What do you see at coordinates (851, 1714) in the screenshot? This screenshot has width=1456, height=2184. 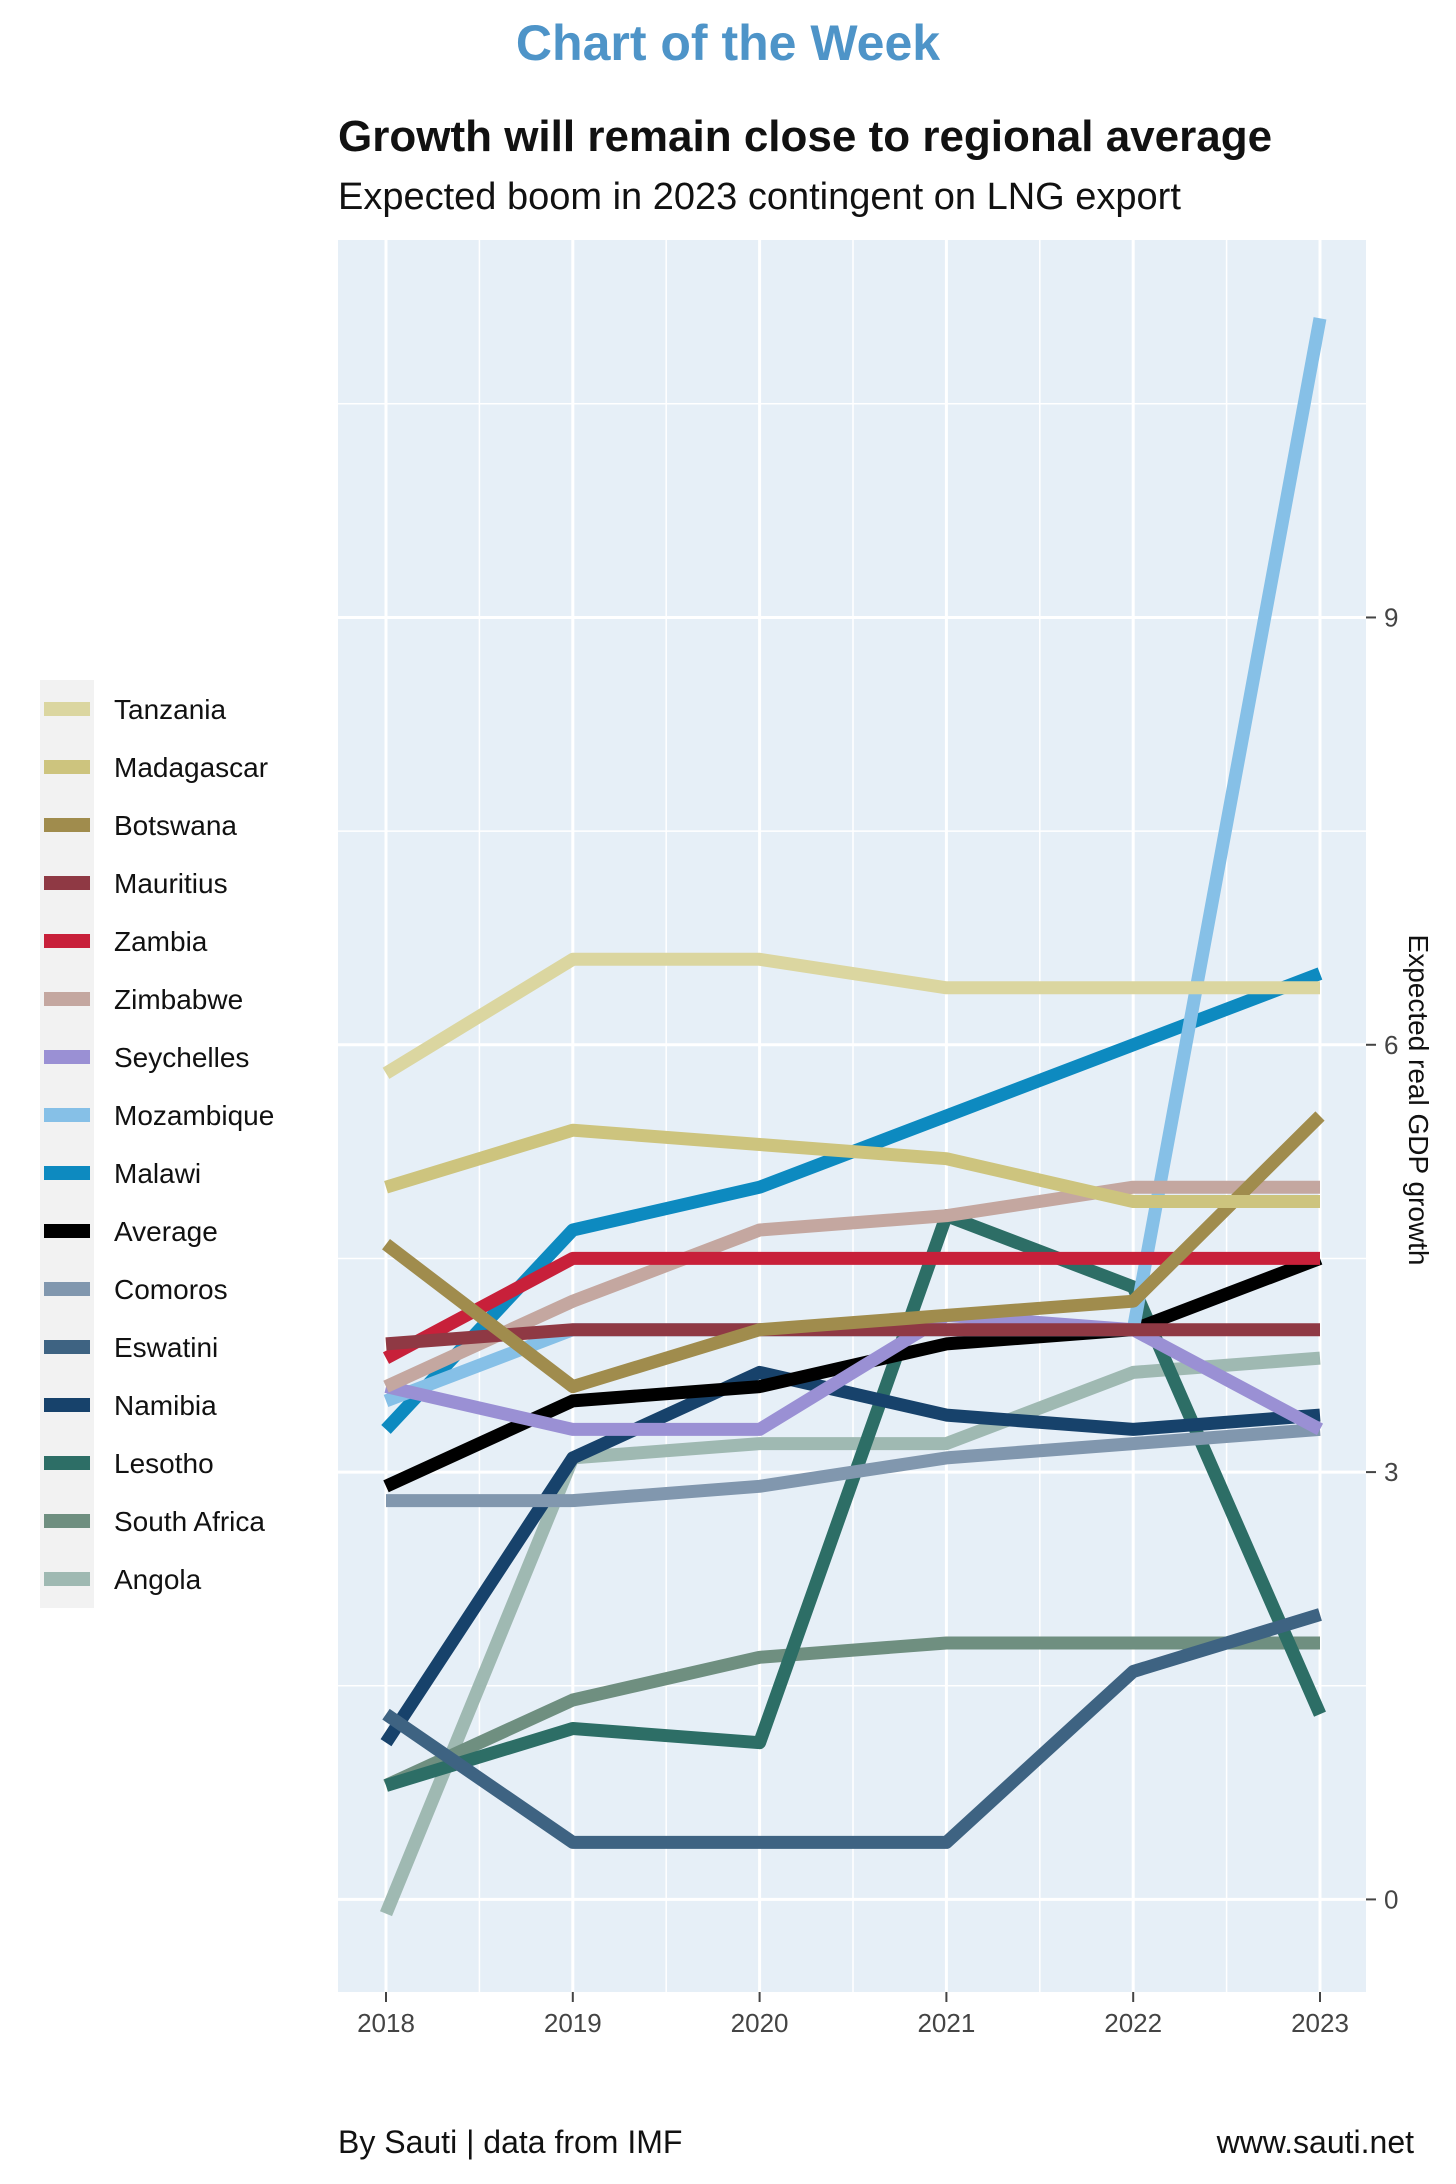 I see `series-line-south-africa` at bounding box center [851, 1714].